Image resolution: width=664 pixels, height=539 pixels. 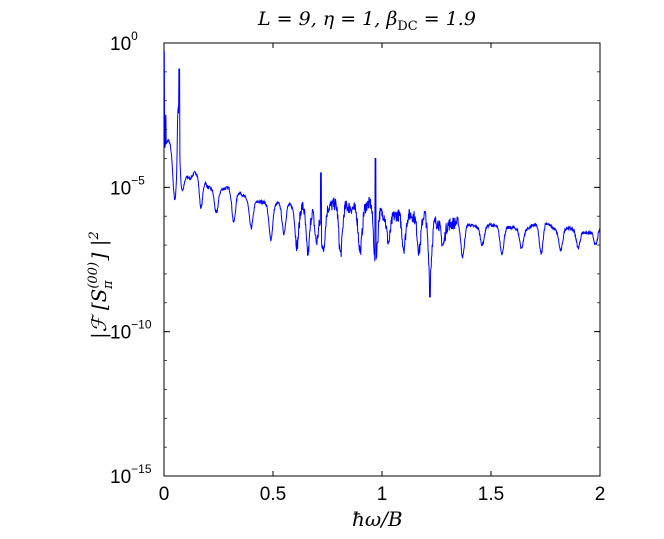 I want to click on y-tick-label: 10⁰, so click(x=124, y=42).